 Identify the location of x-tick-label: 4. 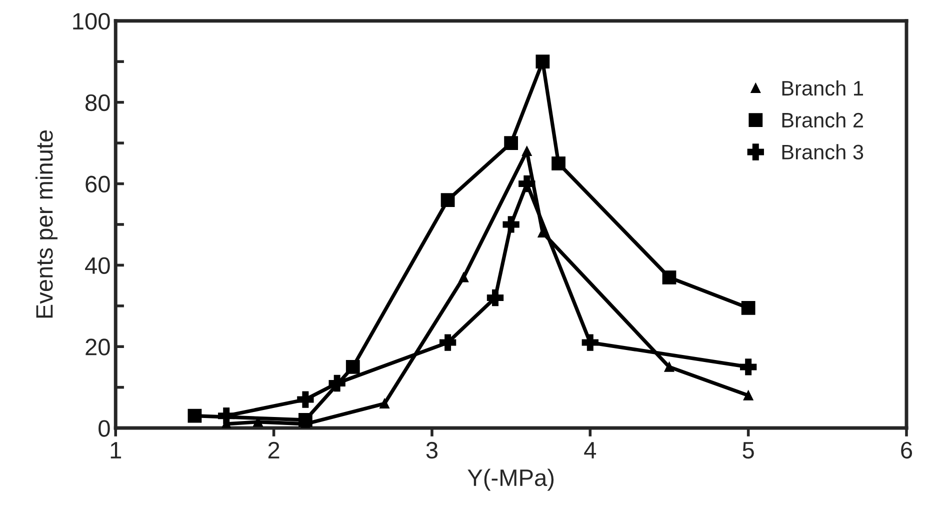
(590, 450).